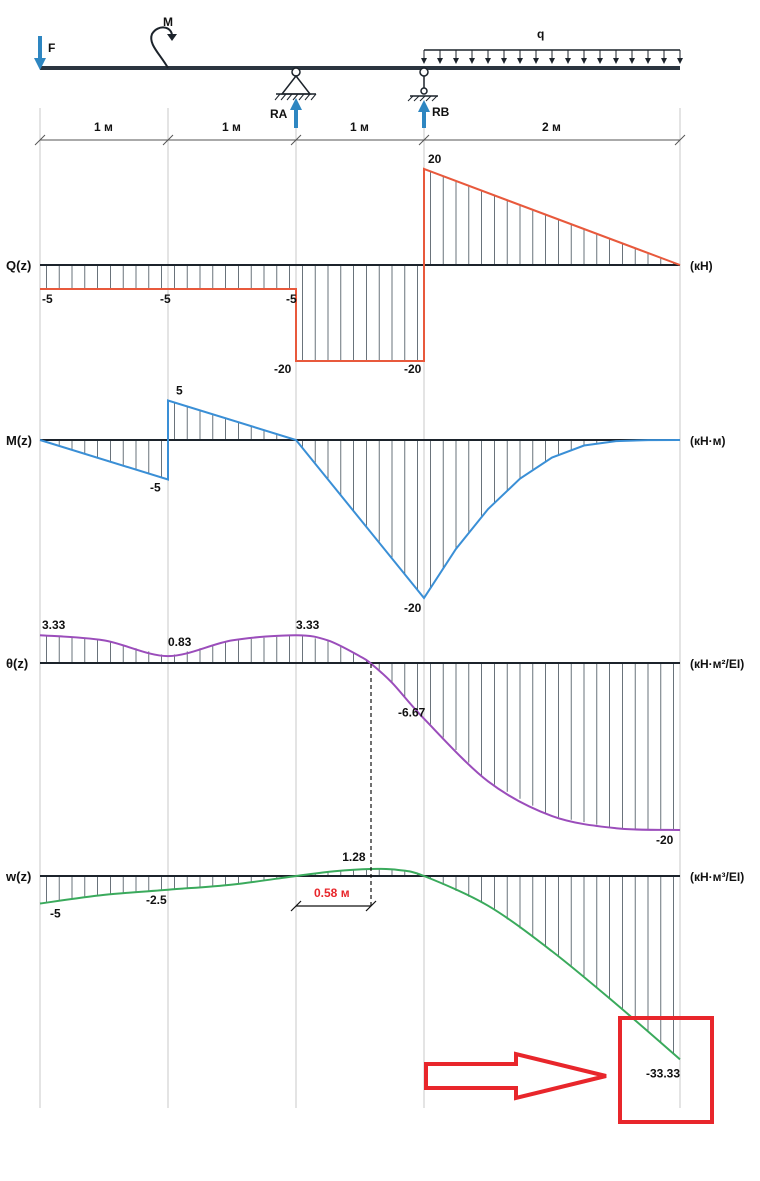  What do you see at coordinates (51, 48) in the screenshot?
I see `force-f-label: F` at bounding box center [51, 48].